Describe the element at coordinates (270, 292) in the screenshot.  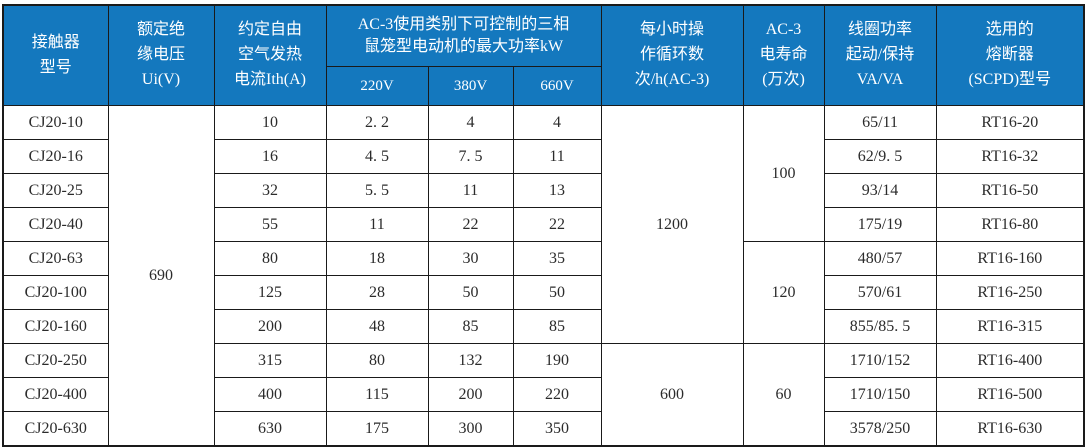
I see `ith-cell: 125` at that location.